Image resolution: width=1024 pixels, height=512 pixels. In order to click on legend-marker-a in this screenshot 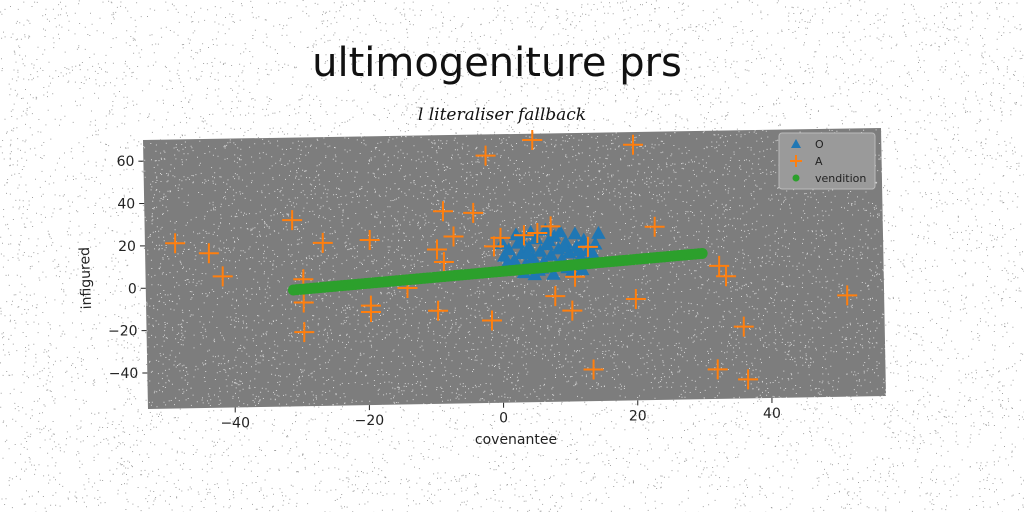, I will do `click(796, 161)`.